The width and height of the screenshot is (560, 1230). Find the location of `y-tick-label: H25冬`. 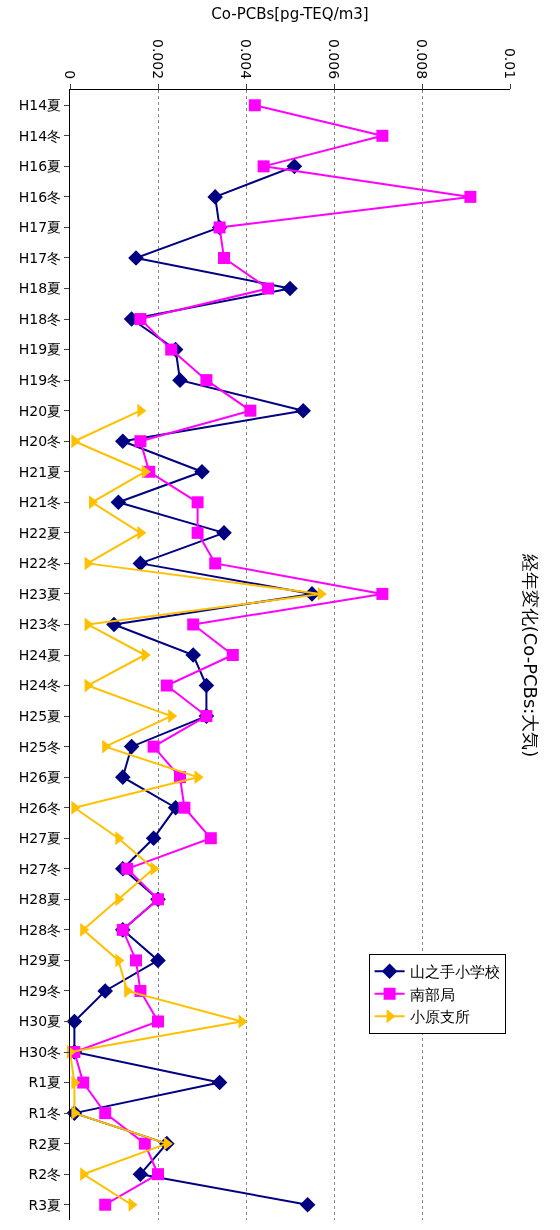

y-tick-label: H25冬 is located at coordinates (40, 746).